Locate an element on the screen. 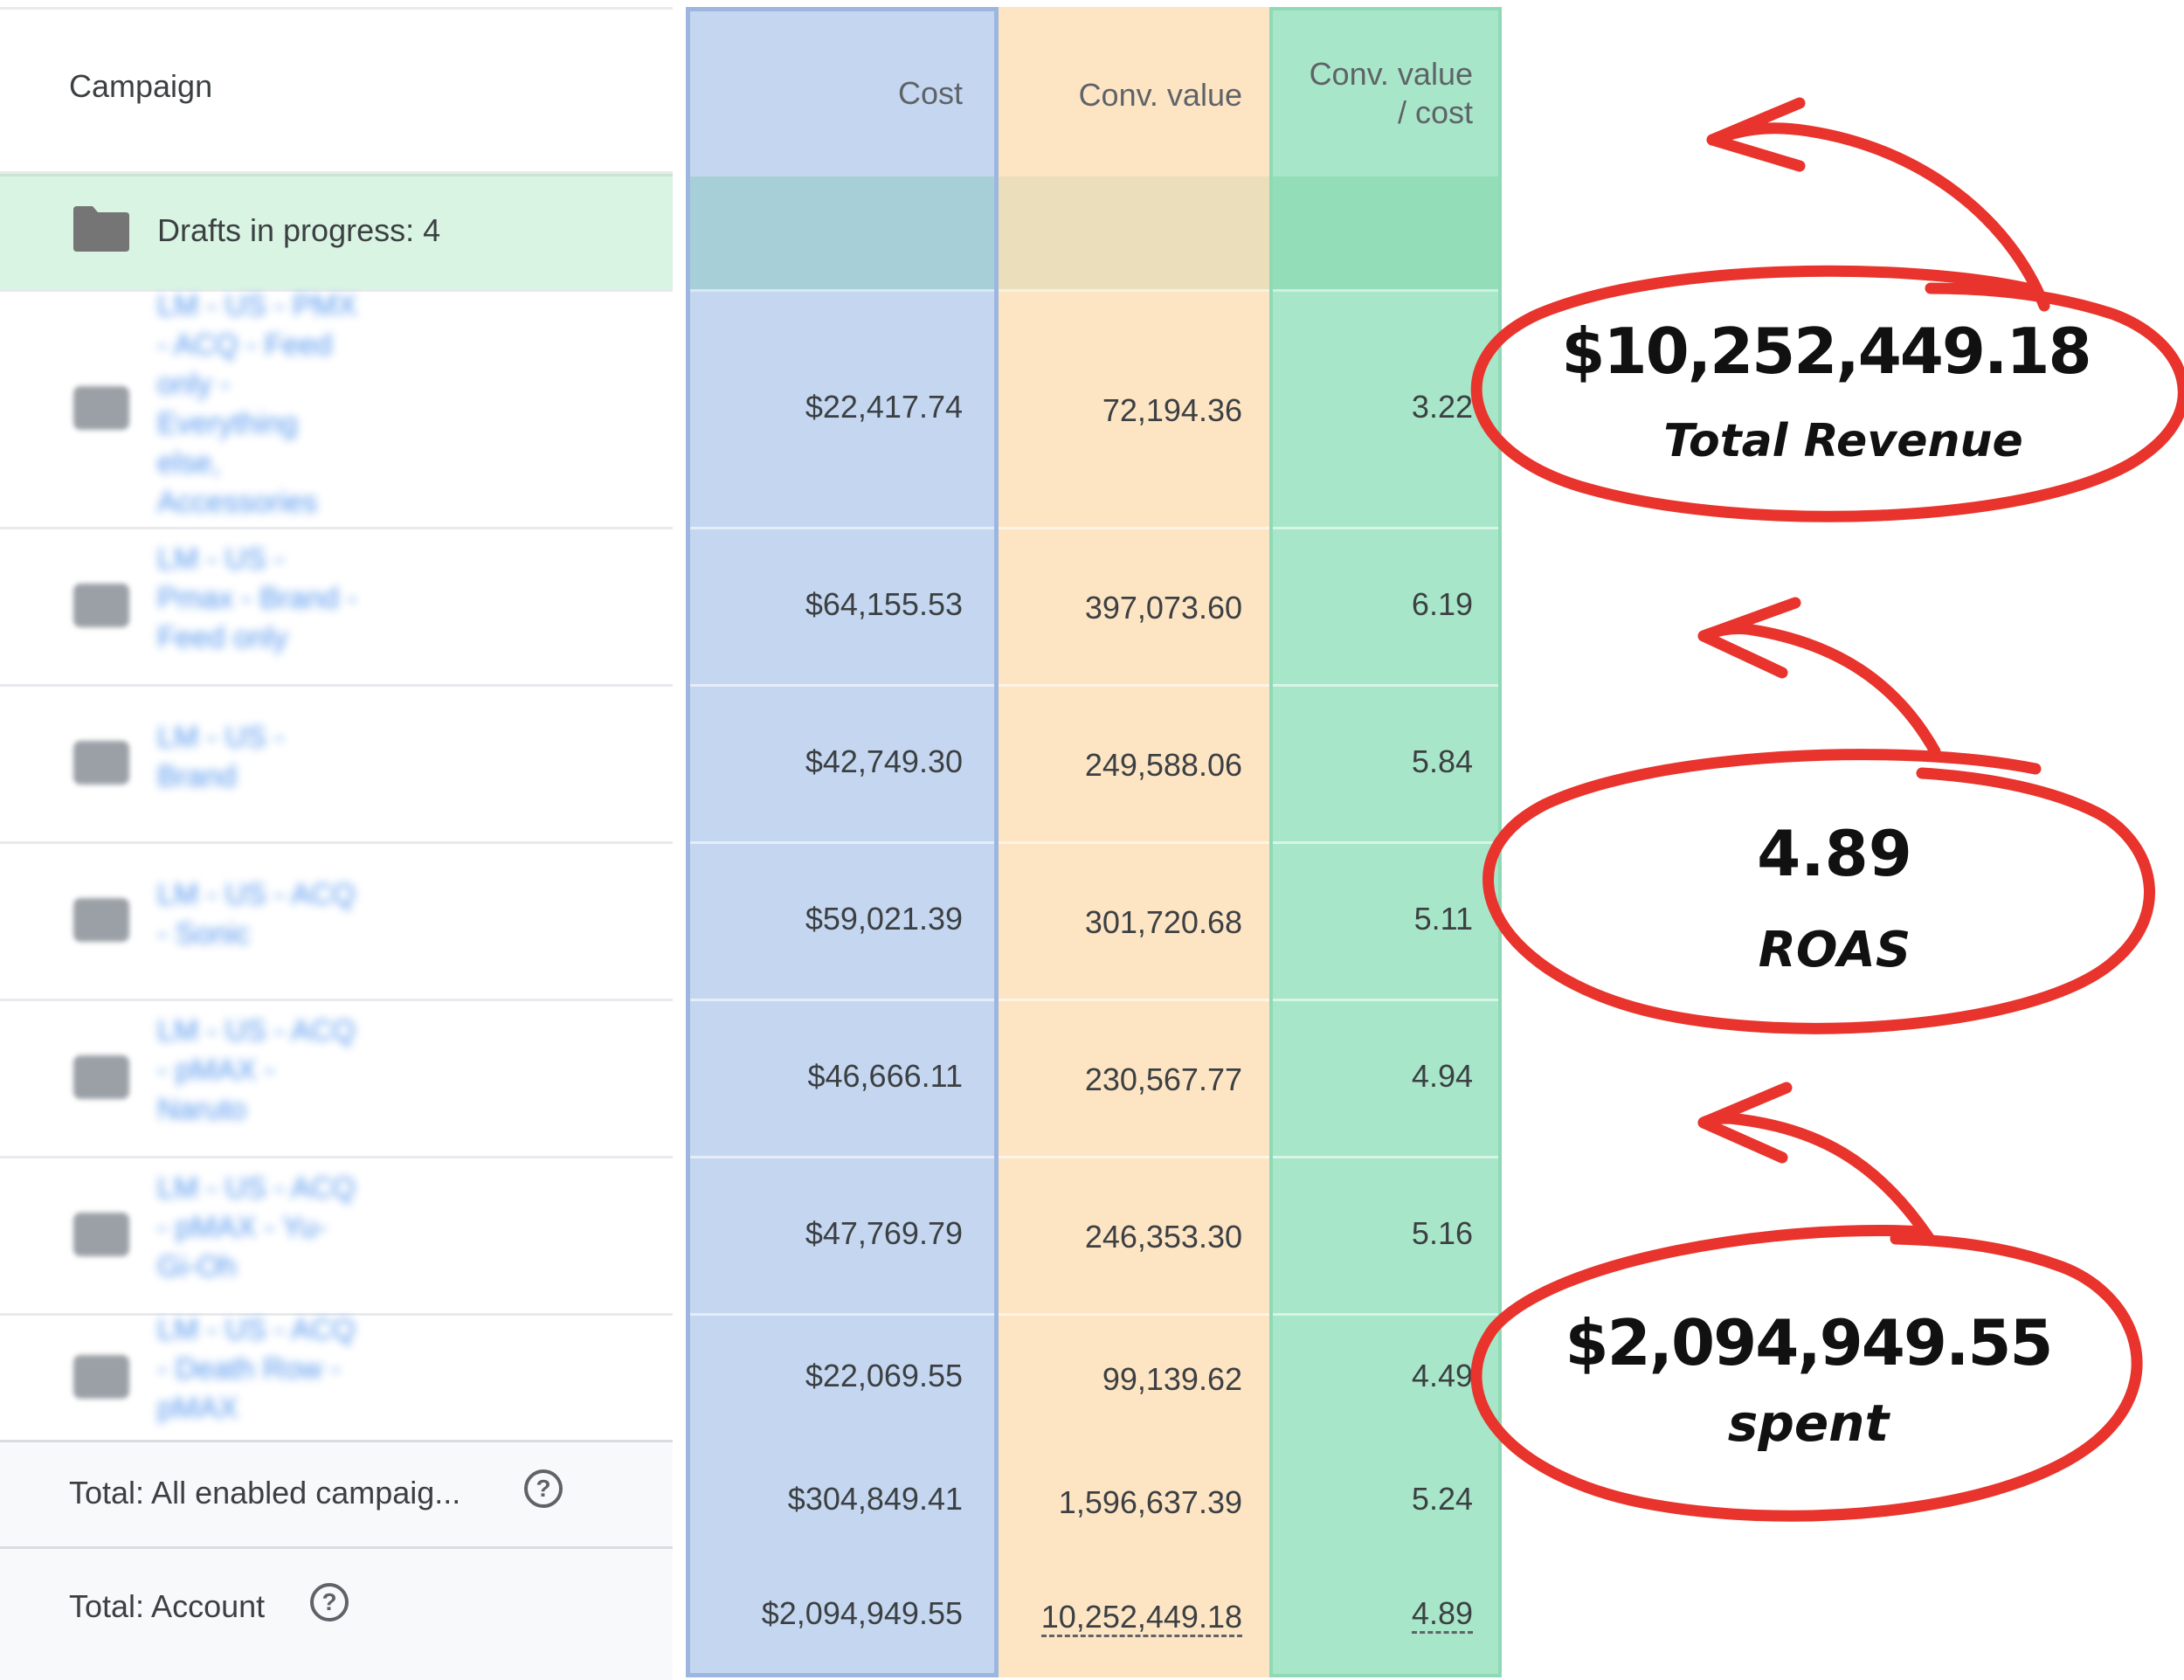 Image resolution: width=2184 pixels, height=1680 pixels. total-account-conv-value-text: 10,252,449.18 is located at coordinates (1141, 1618).